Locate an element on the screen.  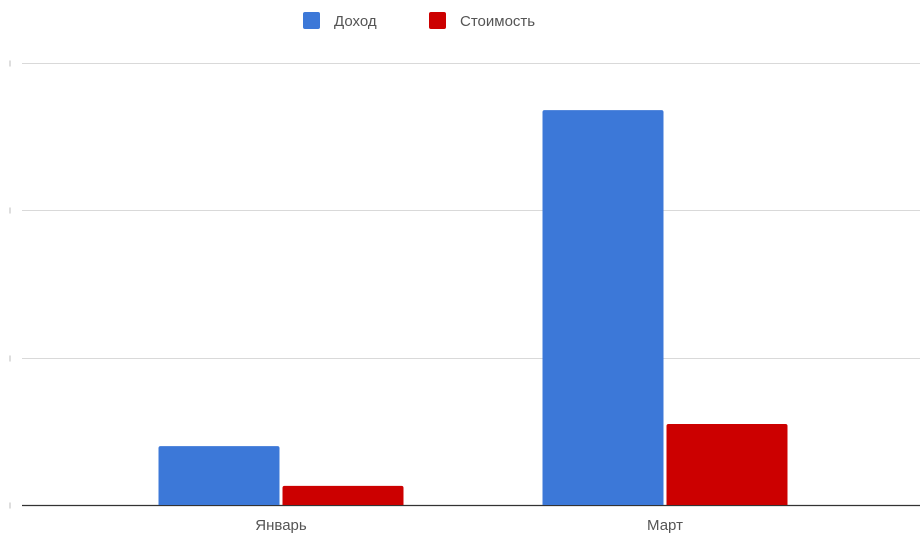
x-tick-label: Январь is located at coordinates (281, 525).